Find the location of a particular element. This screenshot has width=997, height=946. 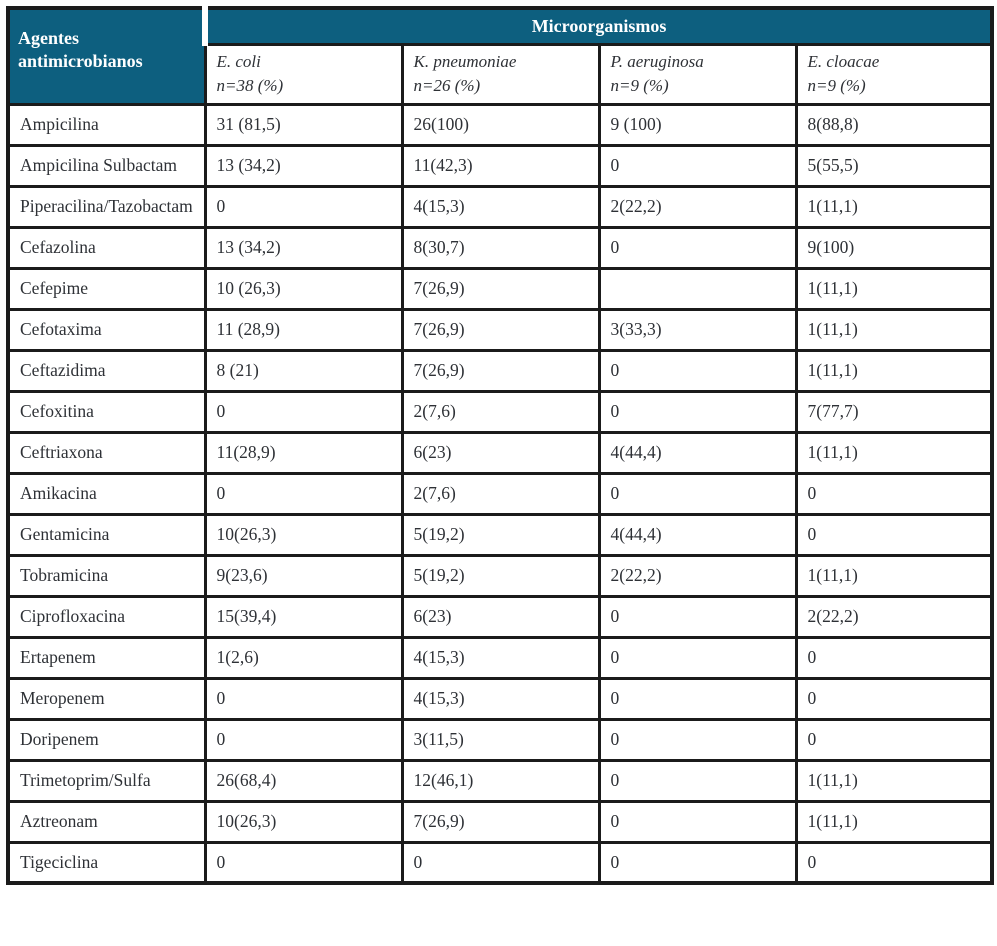

agent-name: Amikacina is located at coordinates (106, 493).